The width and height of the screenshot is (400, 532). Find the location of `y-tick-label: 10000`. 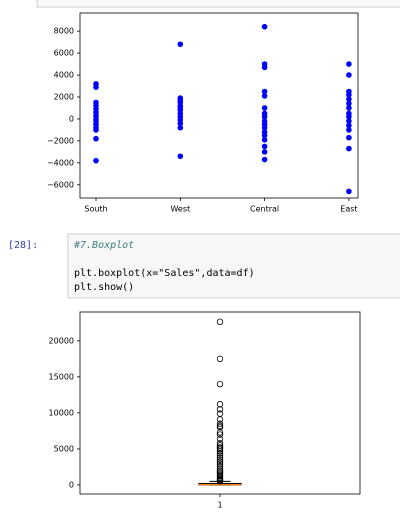

y-tick-label: 10000 is located at coordinates (61, 412).